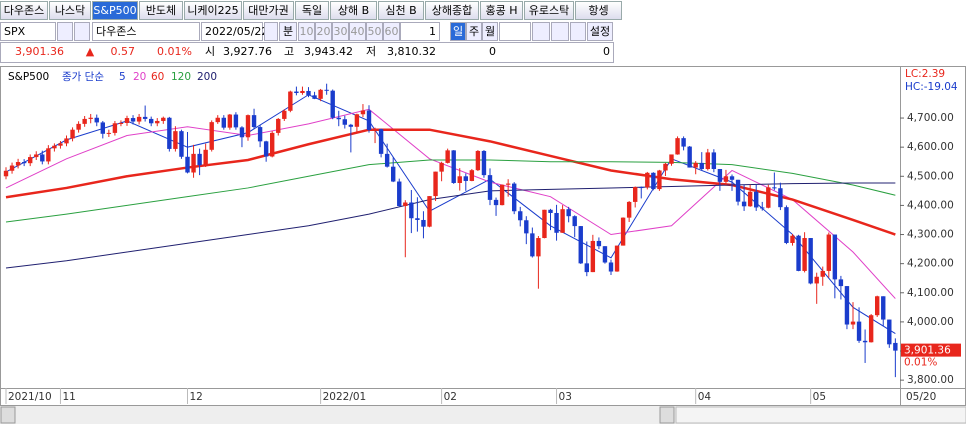 The height and width of the screenshot is (424, 966). I want to click on settings-button: 설정, so click(600, 31).